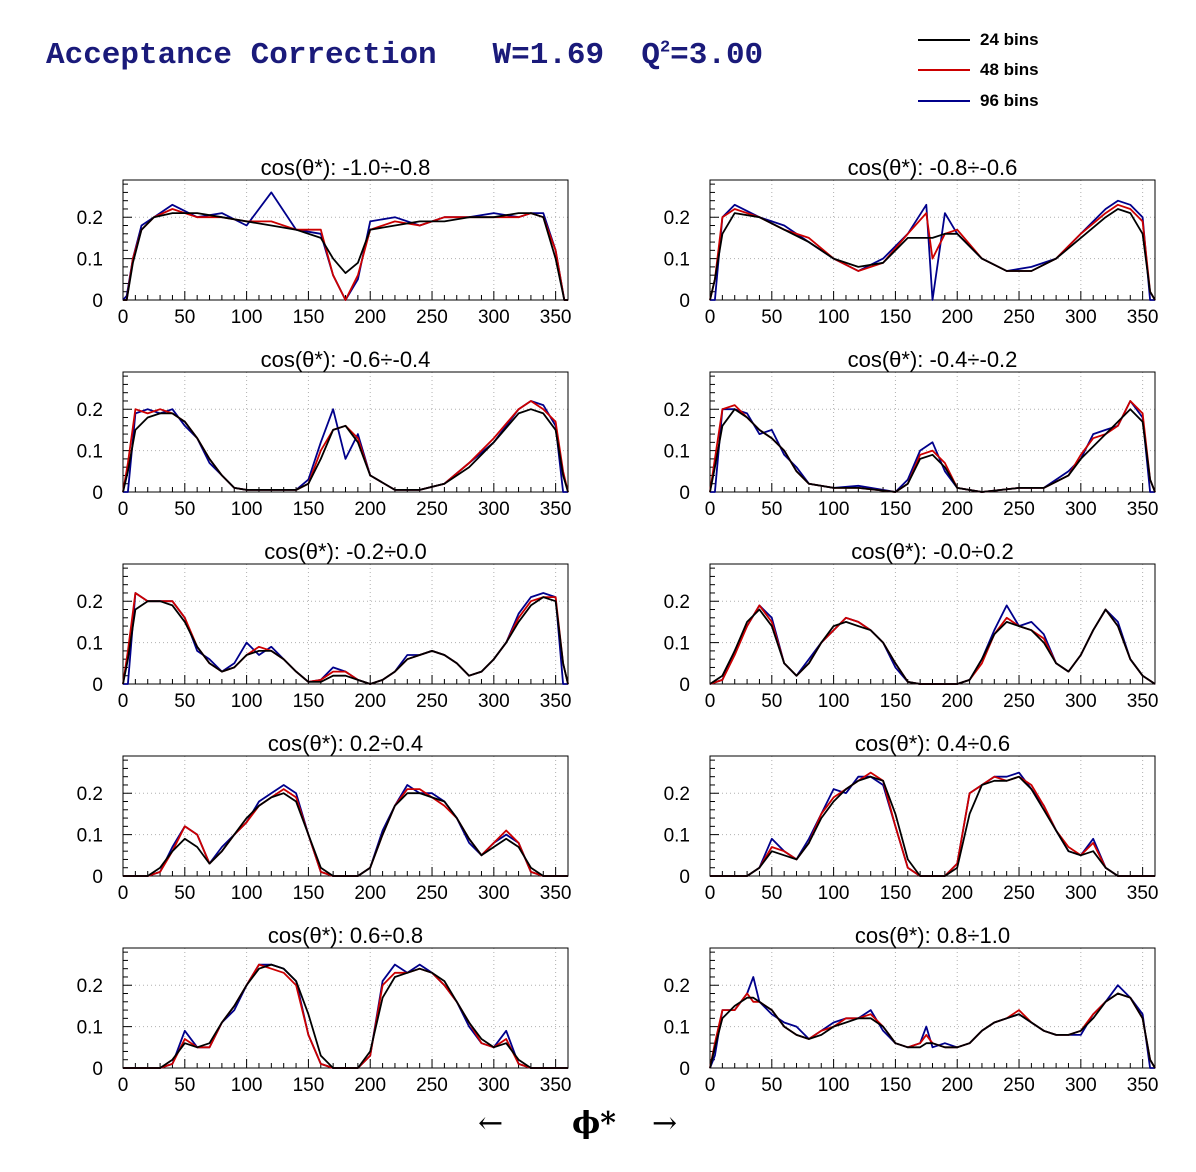 The height and width of the screenshot is (1172, 1196). I want to click on subplot-title: cos(θ*): -0.4÷-0.2, so click(933, 359).